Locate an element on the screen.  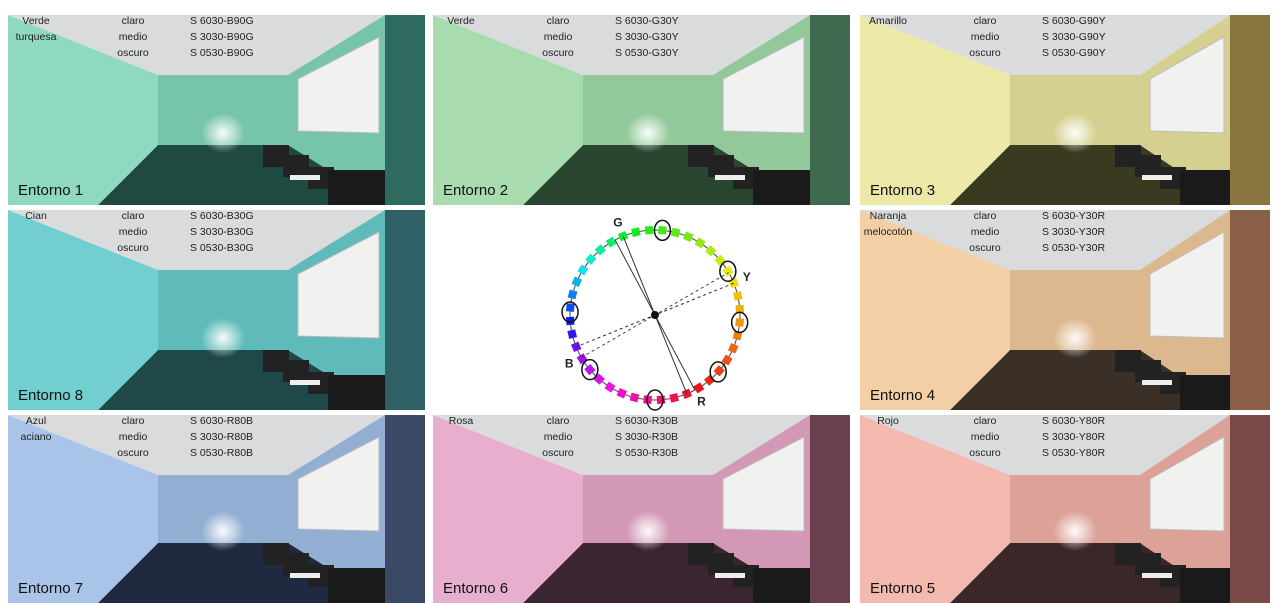
ncs-code: S 0530-Y30R is located at coordinates (1073, 248).